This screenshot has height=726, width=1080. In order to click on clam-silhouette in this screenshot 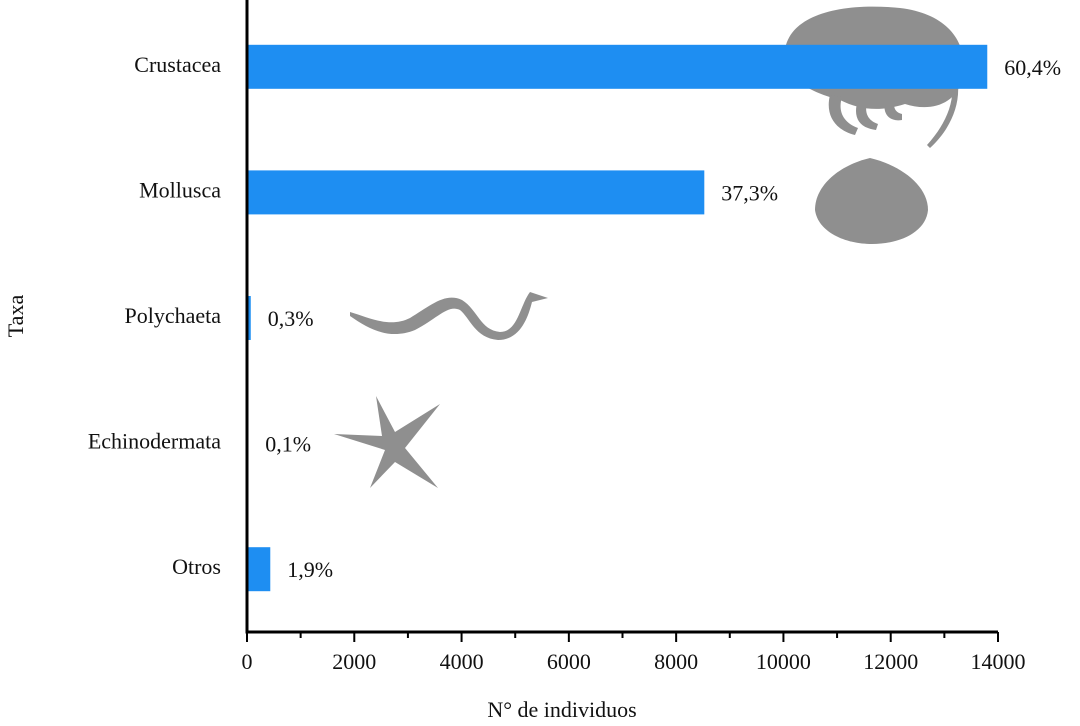, I will do `click(871, 201)`.